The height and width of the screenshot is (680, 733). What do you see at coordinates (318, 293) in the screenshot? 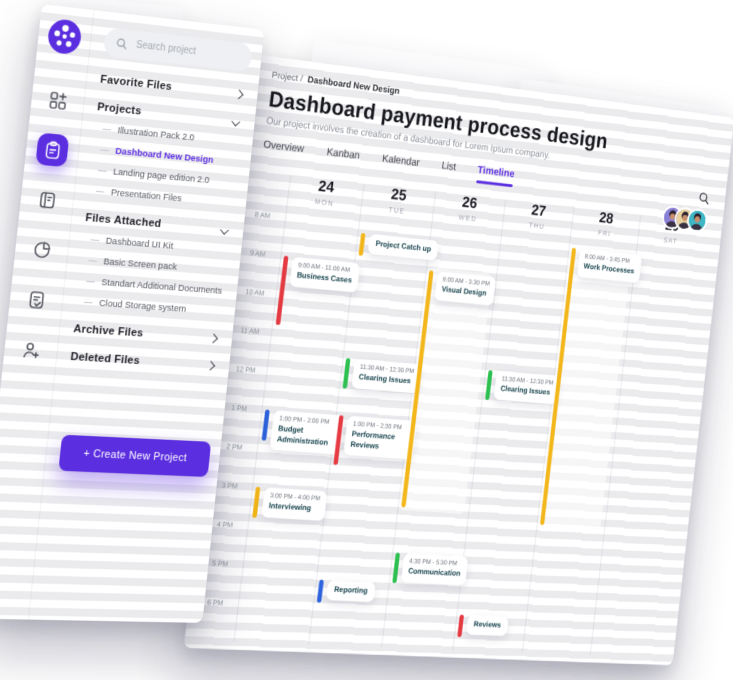
I see `event-business-cases: 9:00 AM - 11:00 AM Business Cases` at bounding box center [318, 293].